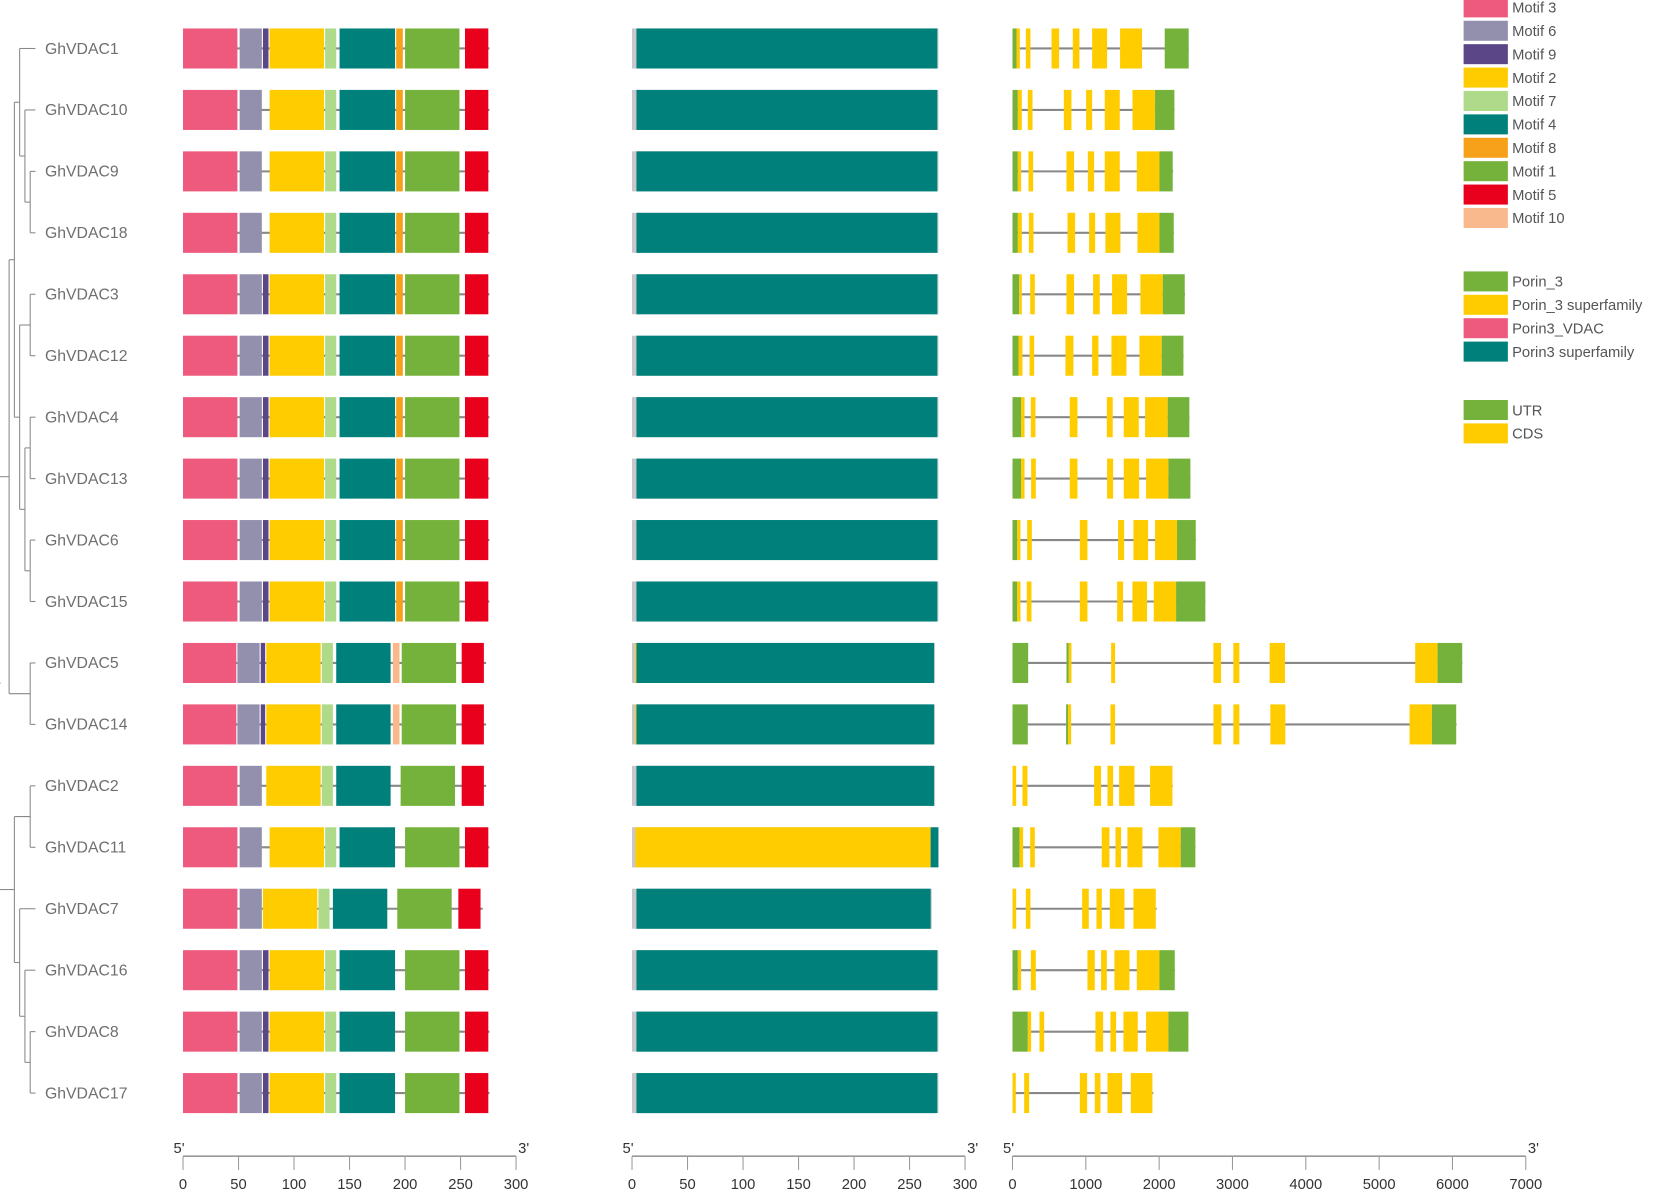 The image size is (1654, 1191). Describe the element at coordinates (352, 1166) in the screenshot. I see `motif-axis: 0 50 100 150 200 250 300 5' 3'` at that location.